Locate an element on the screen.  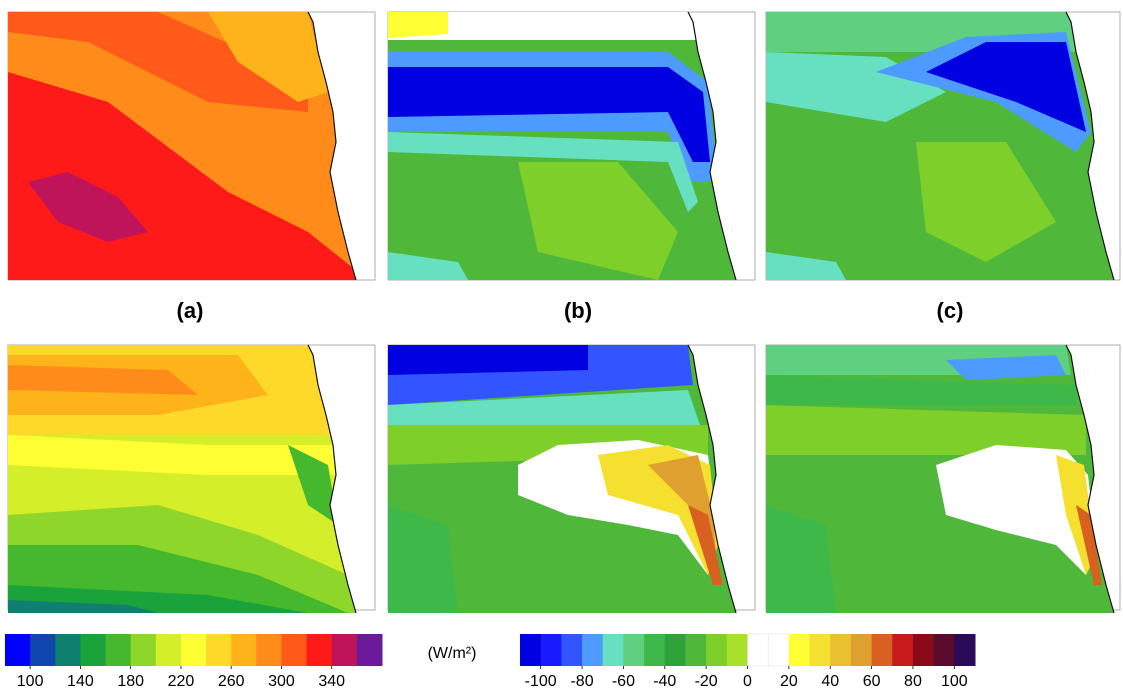
colorbar-tick-label: 180 is located at coordinates (130, 681).